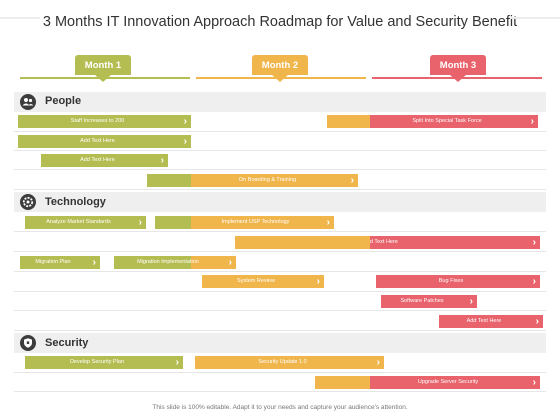  What do you see at coordinates (491, 321) in the screenshot?
I see `bar-add-text-4: Add Text Here ›` at bounding box center [491, 321].